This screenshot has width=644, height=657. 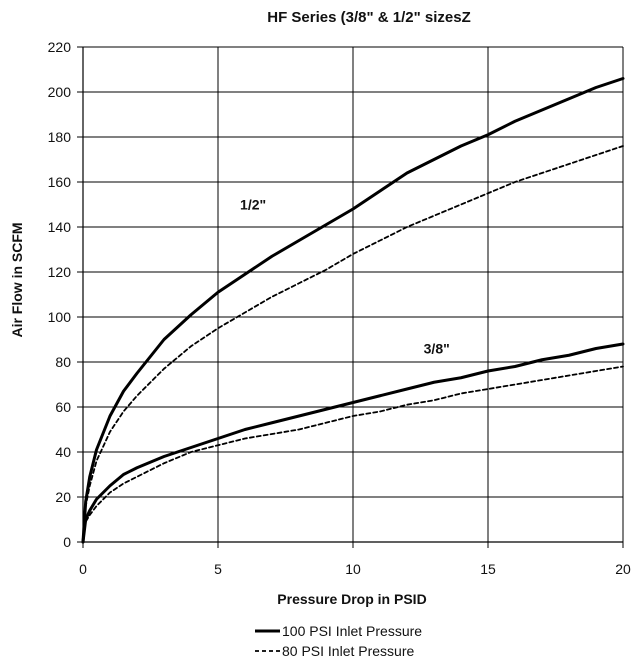 I want to click on annotations: 1/2" 3/8", so click(x=345, y=277).